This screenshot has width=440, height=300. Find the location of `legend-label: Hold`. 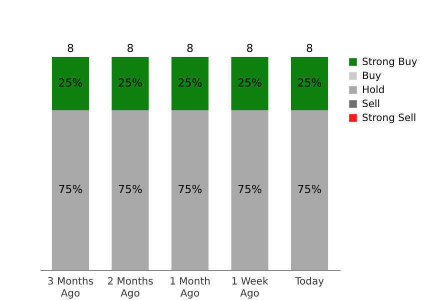

legend-label: Hold is located at coordinates (373, 90).